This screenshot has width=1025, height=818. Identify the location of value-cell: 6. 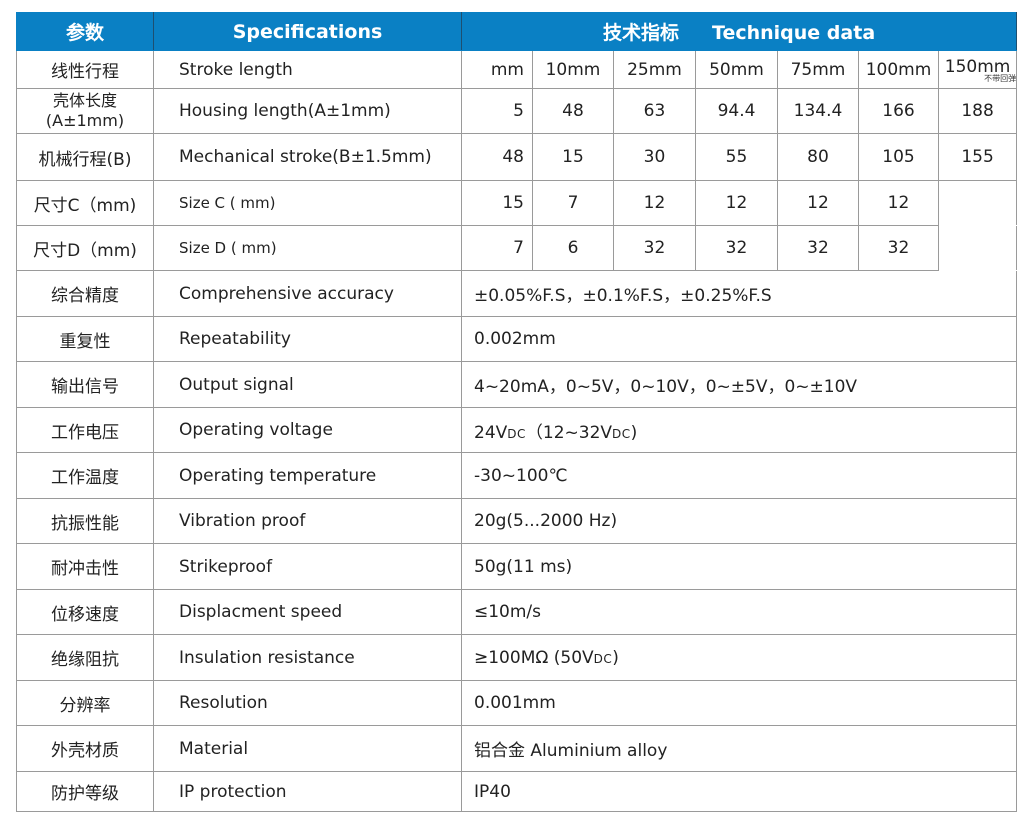
(573, 248).